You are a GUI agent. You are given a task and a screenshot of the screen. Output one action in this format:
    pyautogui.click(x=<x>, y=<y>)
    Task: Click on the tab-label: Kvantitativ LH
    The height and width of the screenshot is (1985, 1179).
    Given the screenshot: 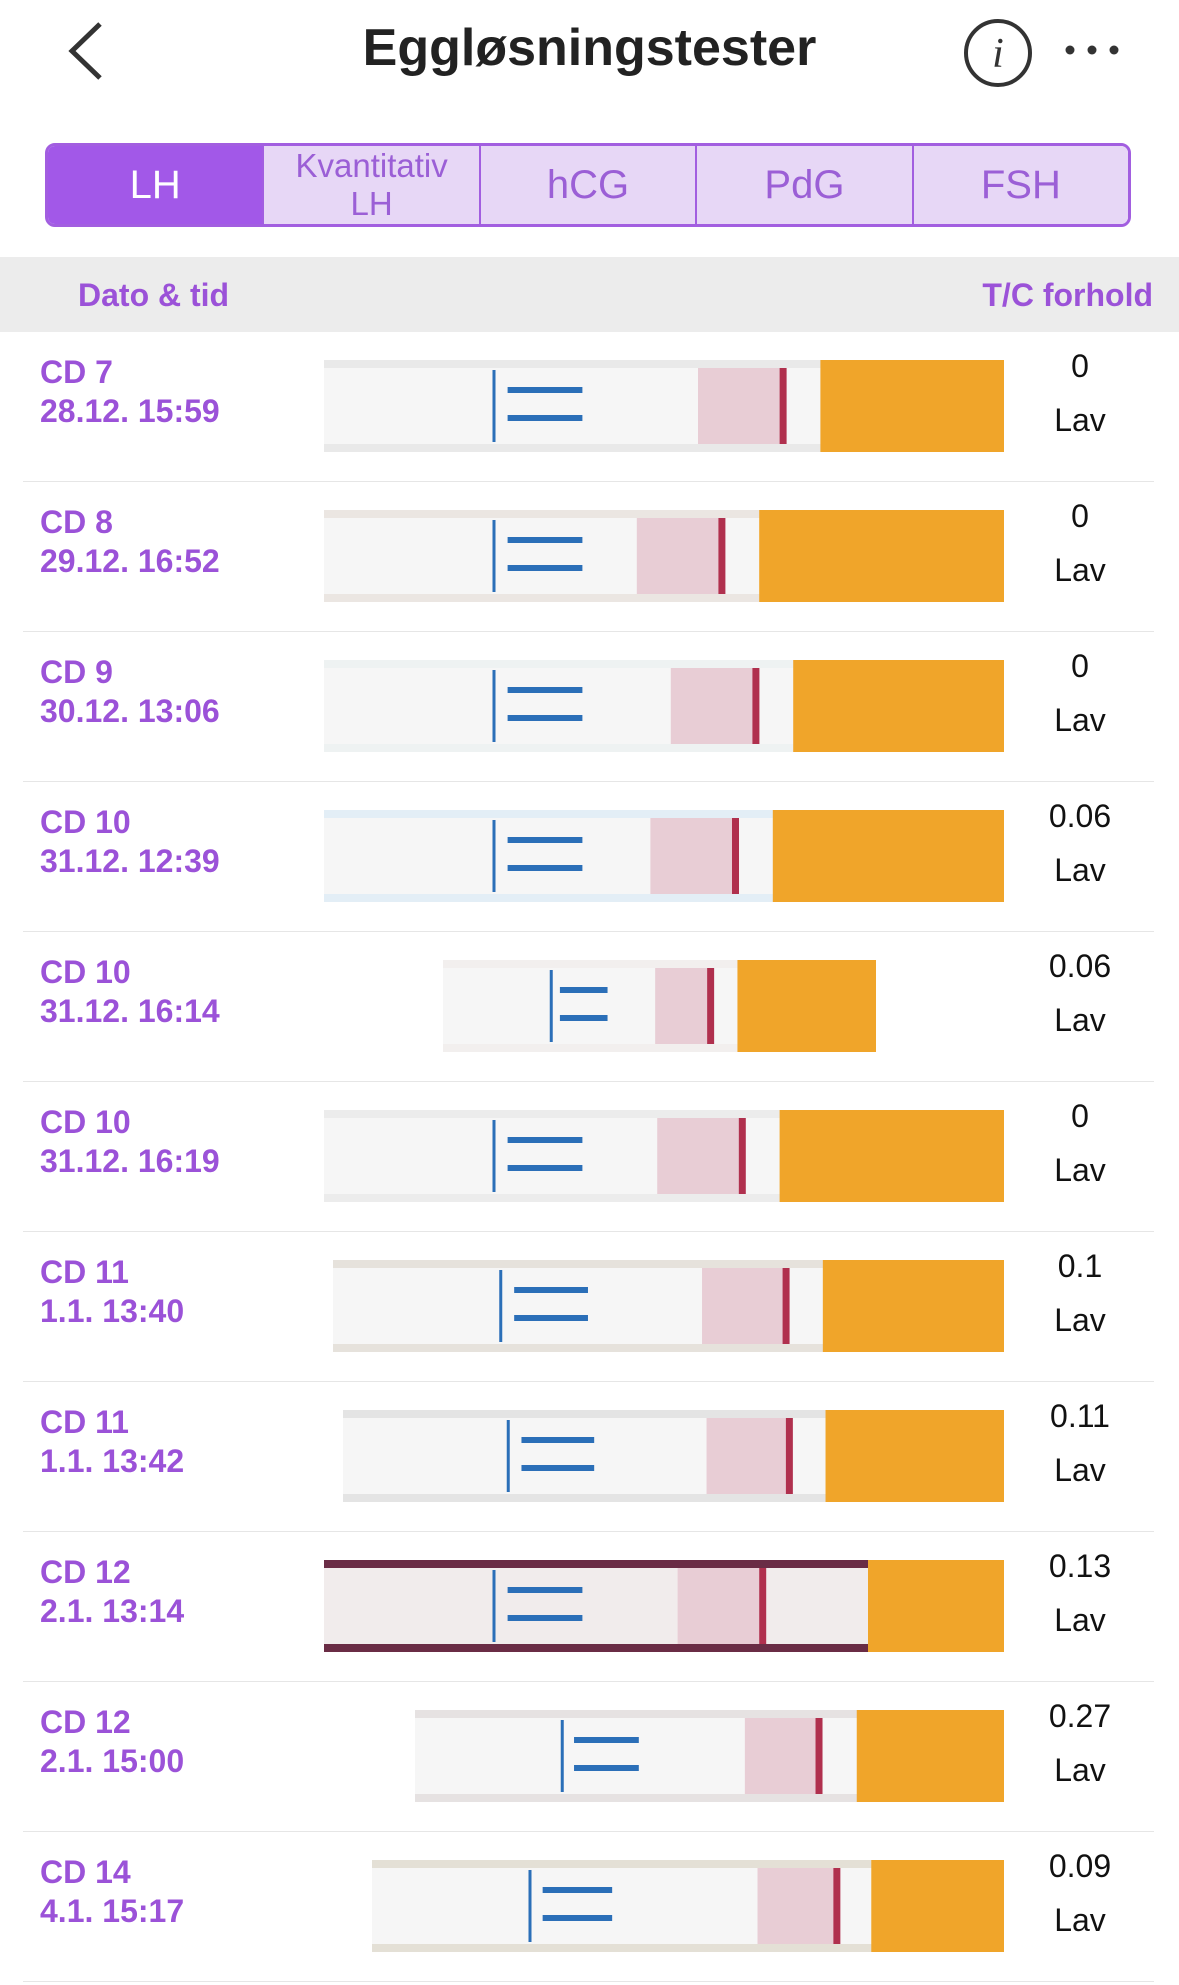 What is the action you would take?
    pyautogui.click(x=371, y=185)
    